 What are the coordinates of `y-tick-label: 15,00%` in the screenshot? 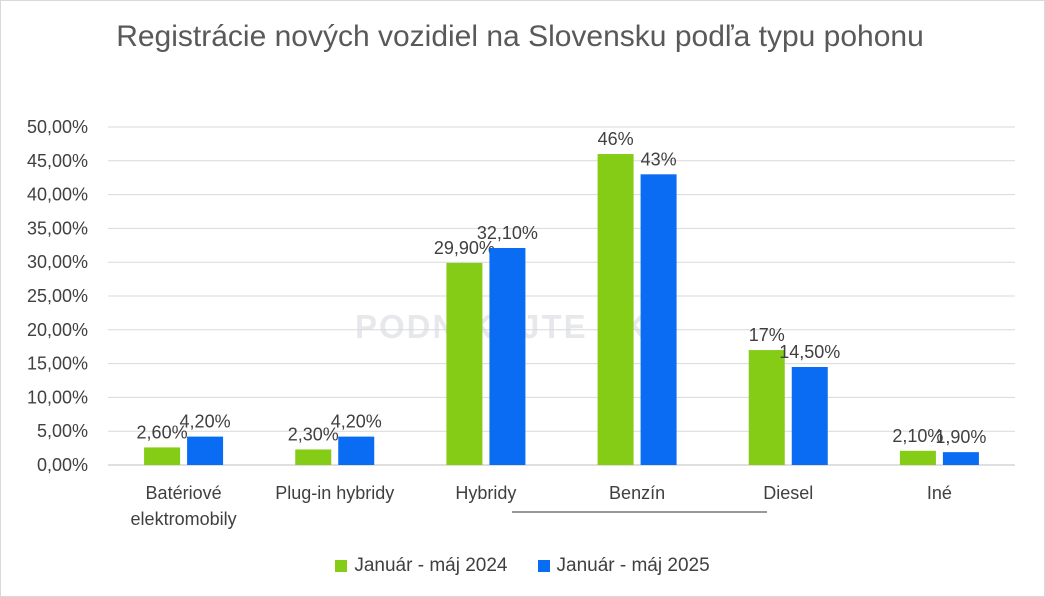 It's located at (57, 364).